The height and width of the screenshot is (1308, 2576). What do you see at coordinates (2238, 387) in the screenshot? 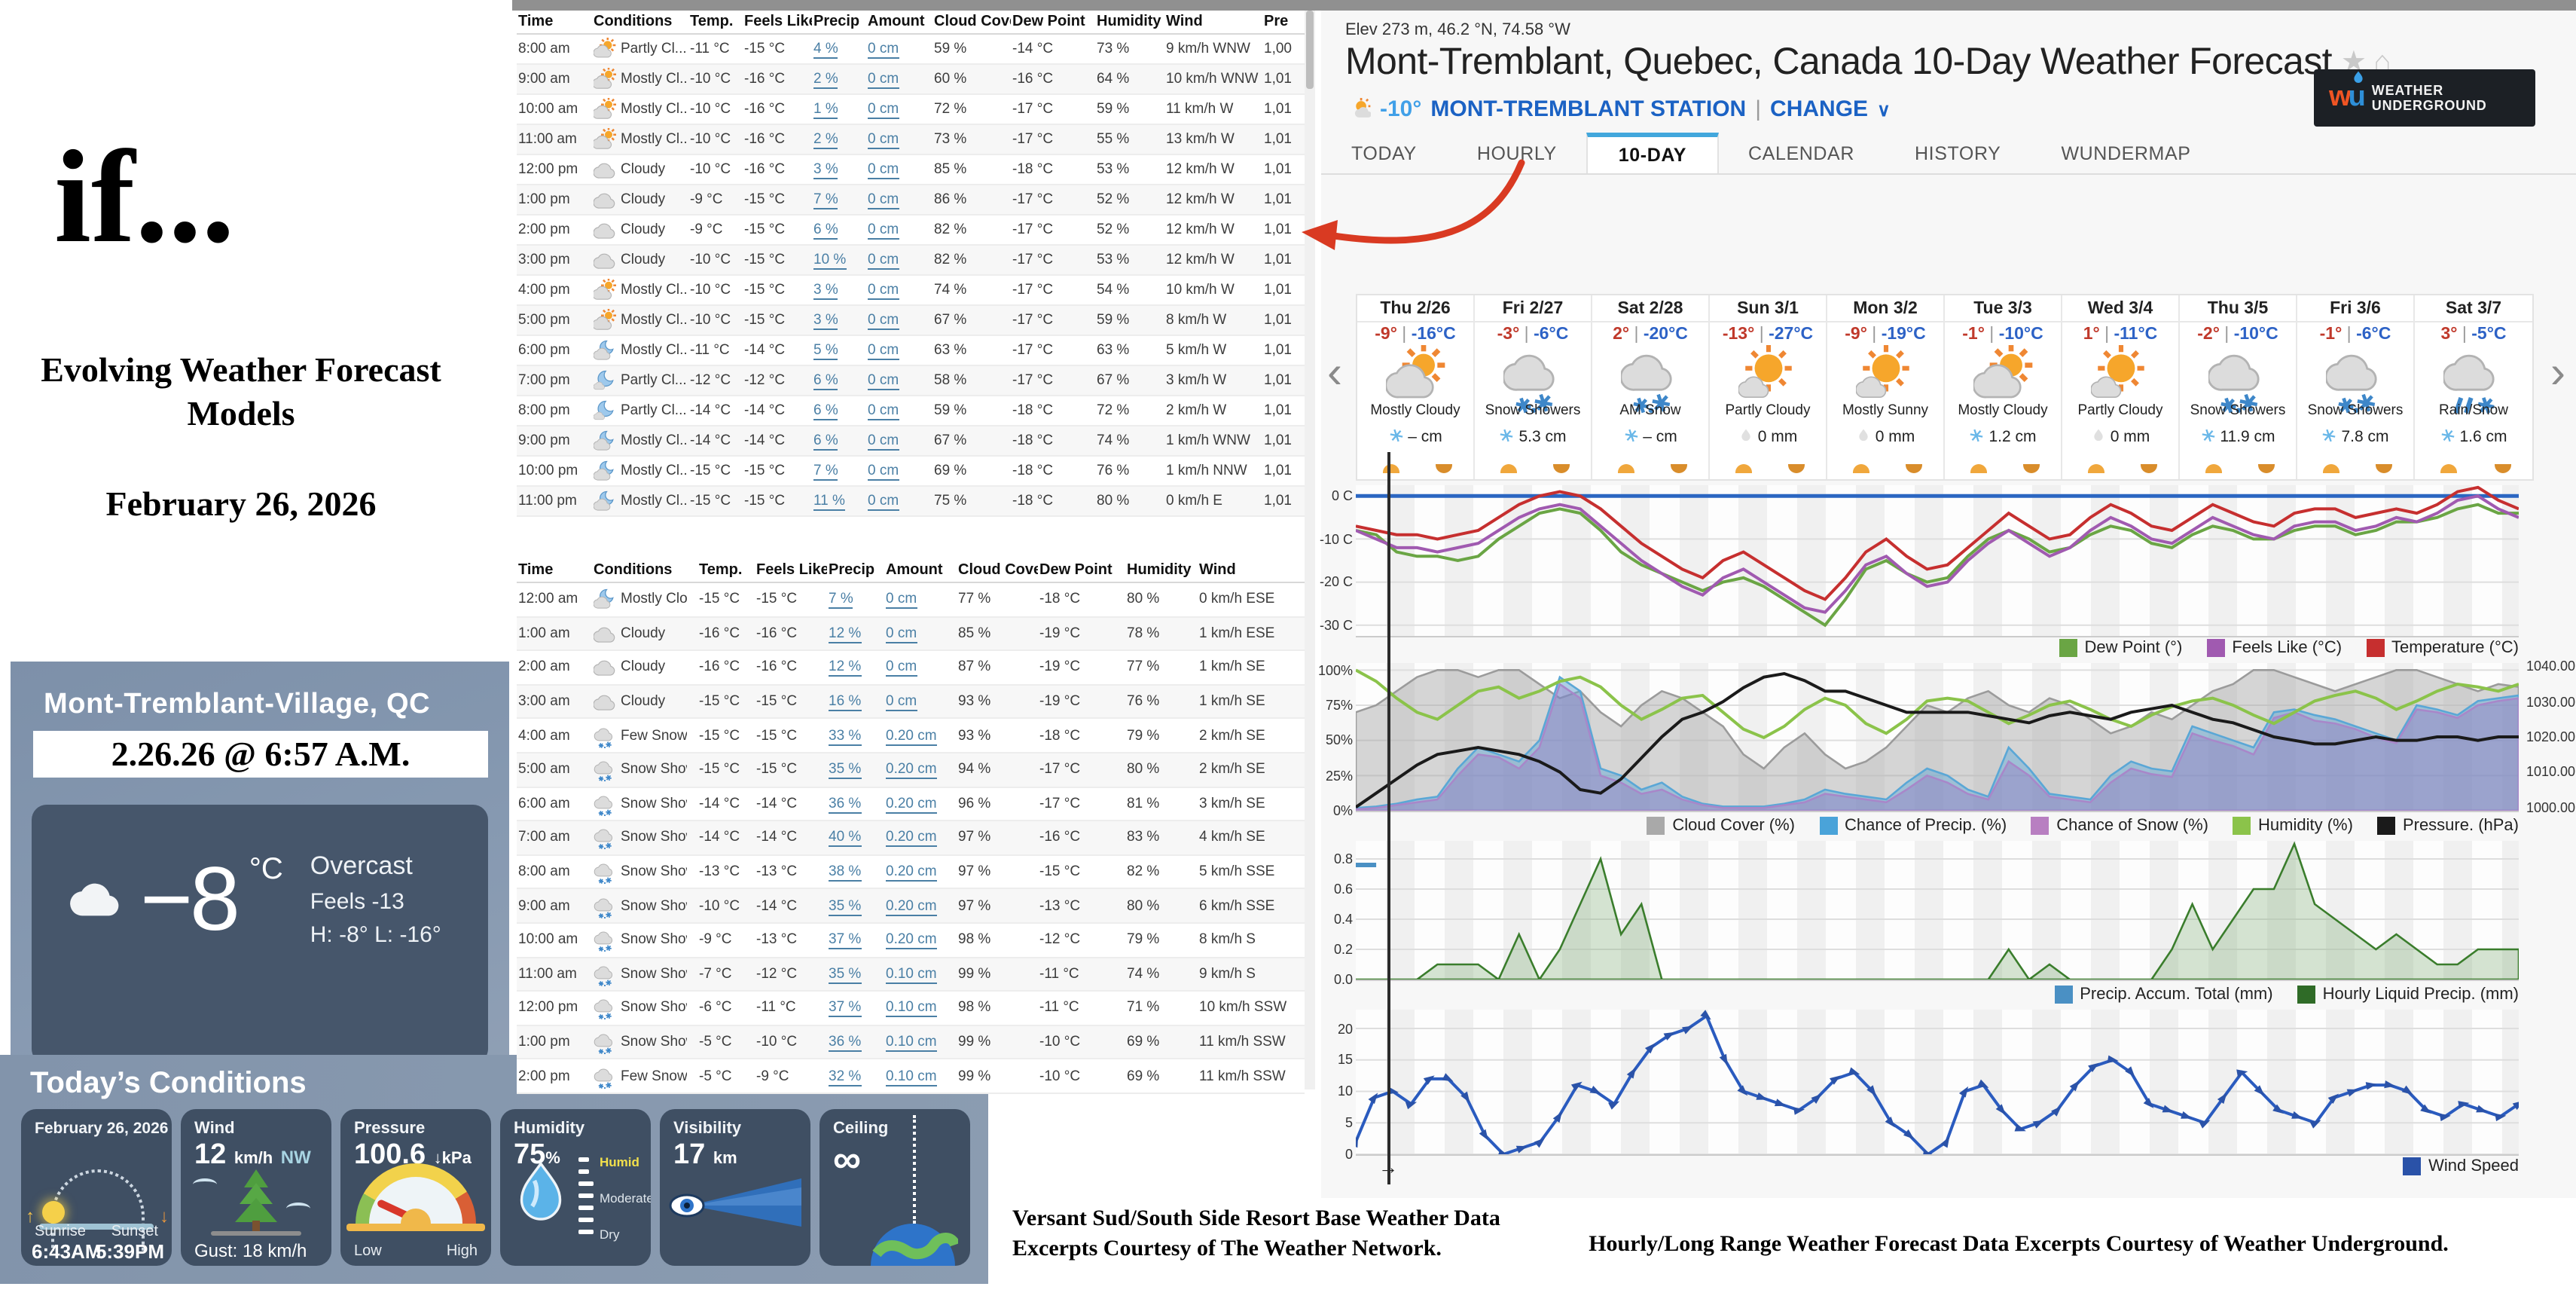
I see `forecast-tile: Thu 3/5 -2° | -10°C Snow Showers 11.9 cm` at bounding box center [2238, 387].